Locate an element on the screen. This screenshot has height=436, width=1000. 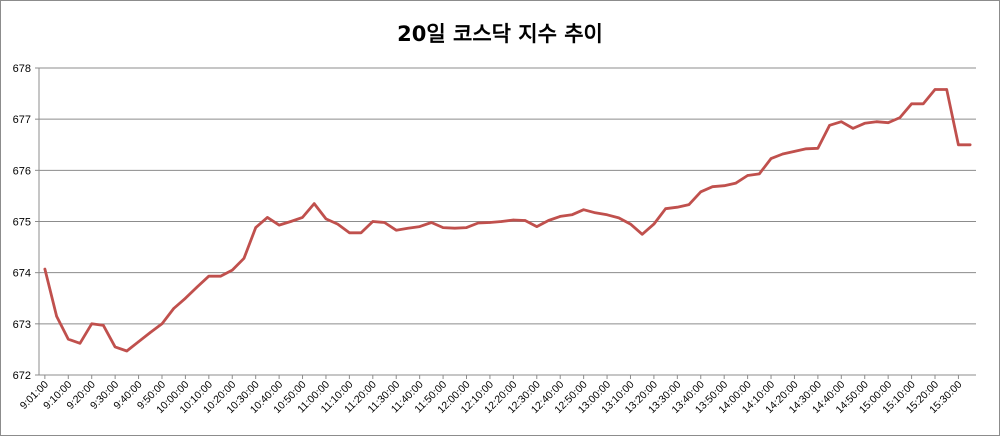
chart-title: 20일 코스닥 지수 추이 is located at coordinates (500, 34).